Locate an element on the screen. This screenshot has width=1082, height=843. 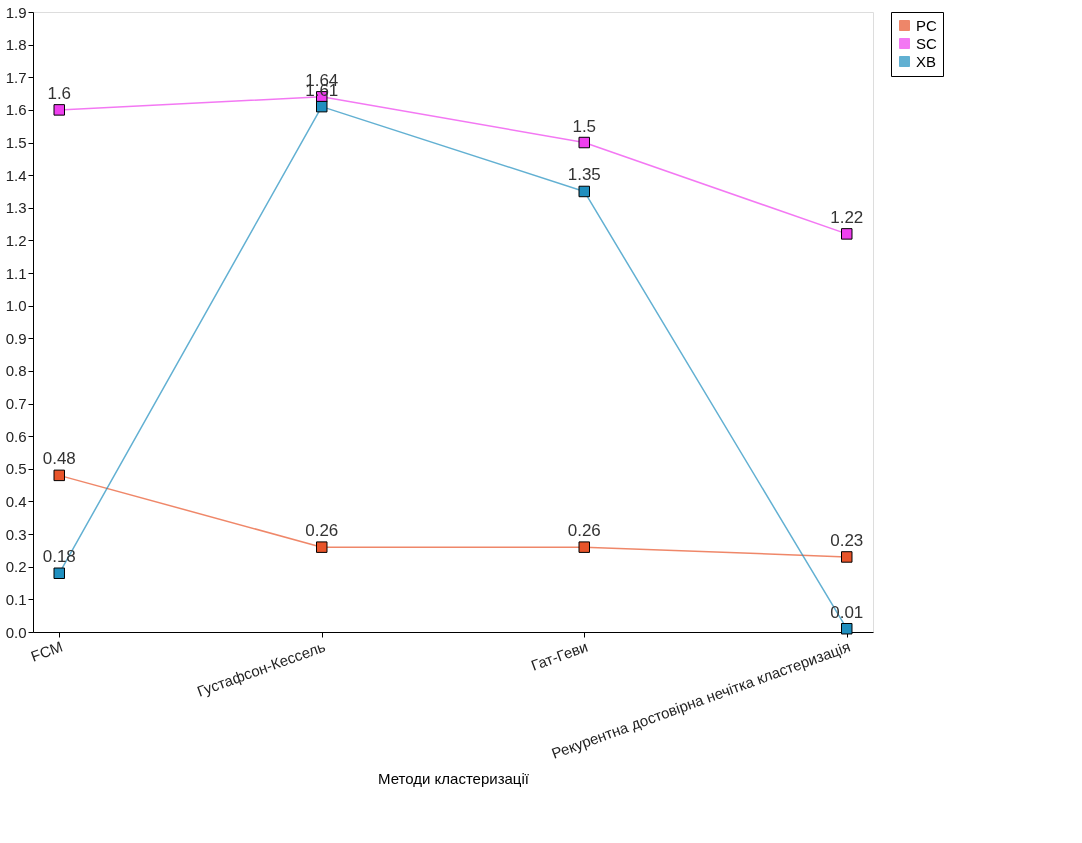
y-tick-label: 1.0 is located at coordinates (16, 306).